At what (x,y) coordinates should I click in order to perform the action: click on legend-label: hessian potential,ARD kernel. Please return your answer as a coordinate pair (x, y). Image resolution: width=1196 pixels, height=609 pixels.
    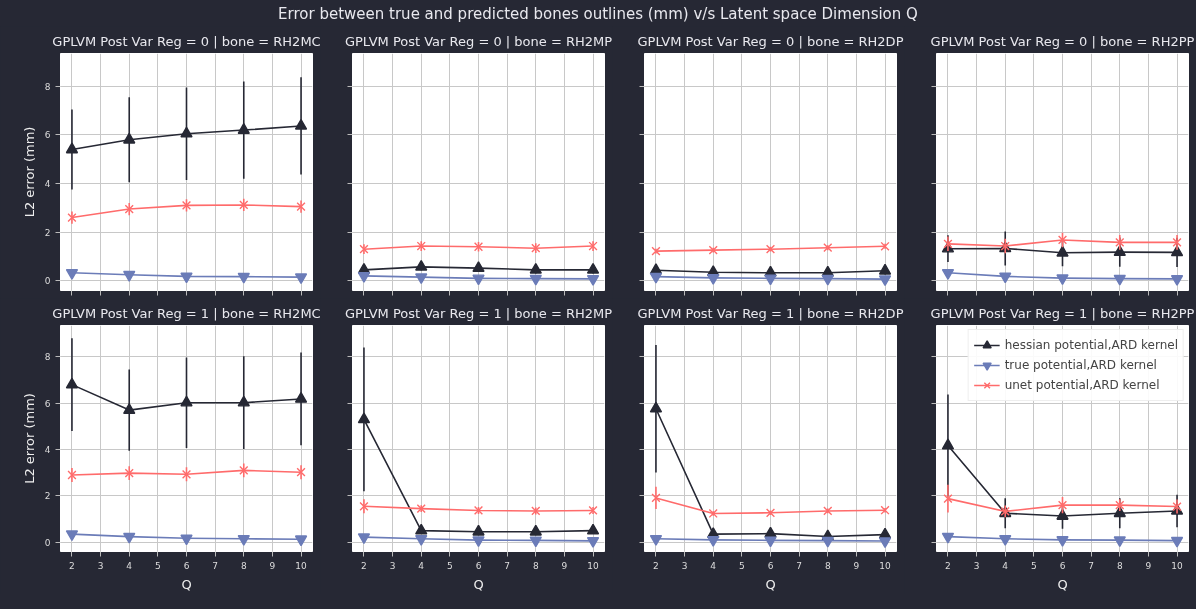
    Looking at the image, I should click on (1091, 345).